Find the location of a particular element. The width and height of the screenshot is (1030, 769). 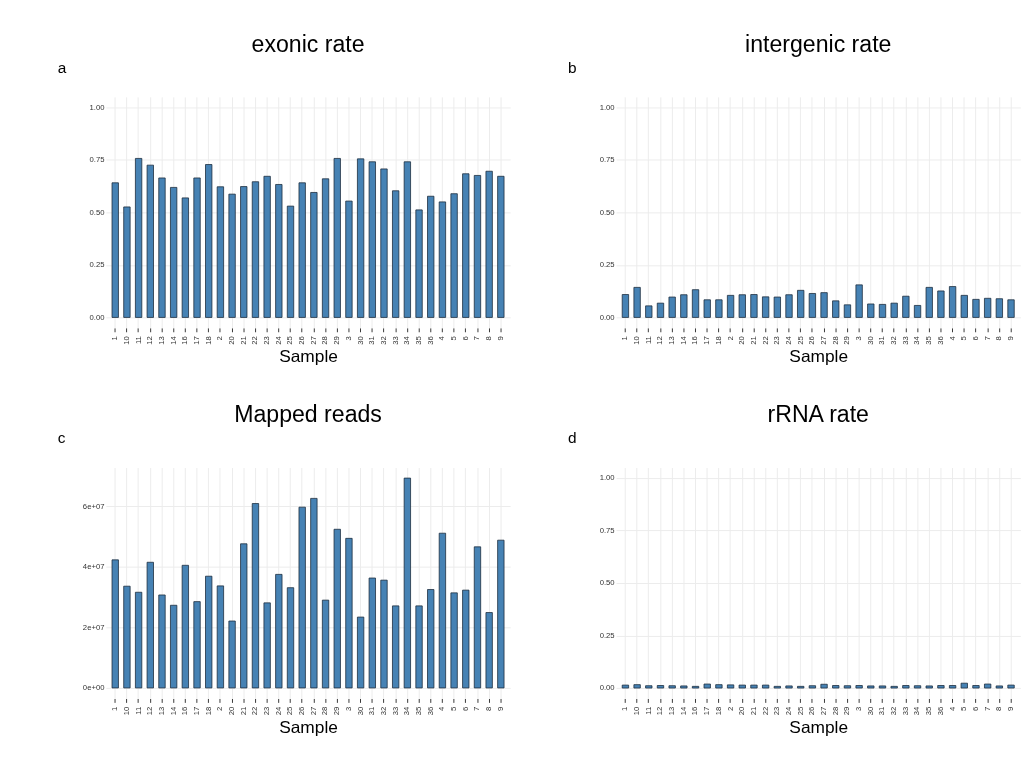

x-tick-label: 28 is located at coordinates (835, 340).